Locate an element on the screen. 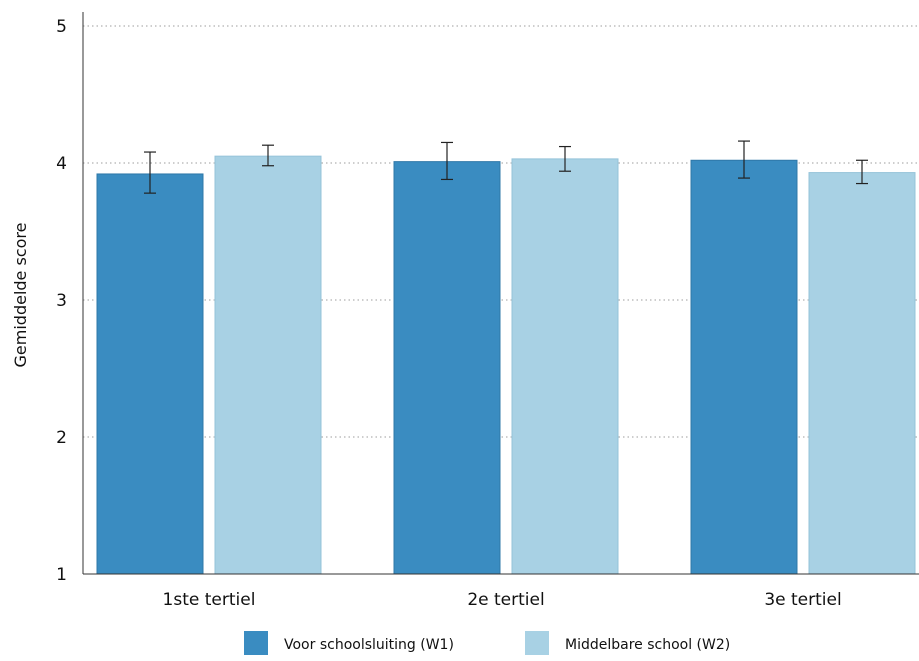  x-tick-label: 2e tertiel is located at coordinates (505, 600).